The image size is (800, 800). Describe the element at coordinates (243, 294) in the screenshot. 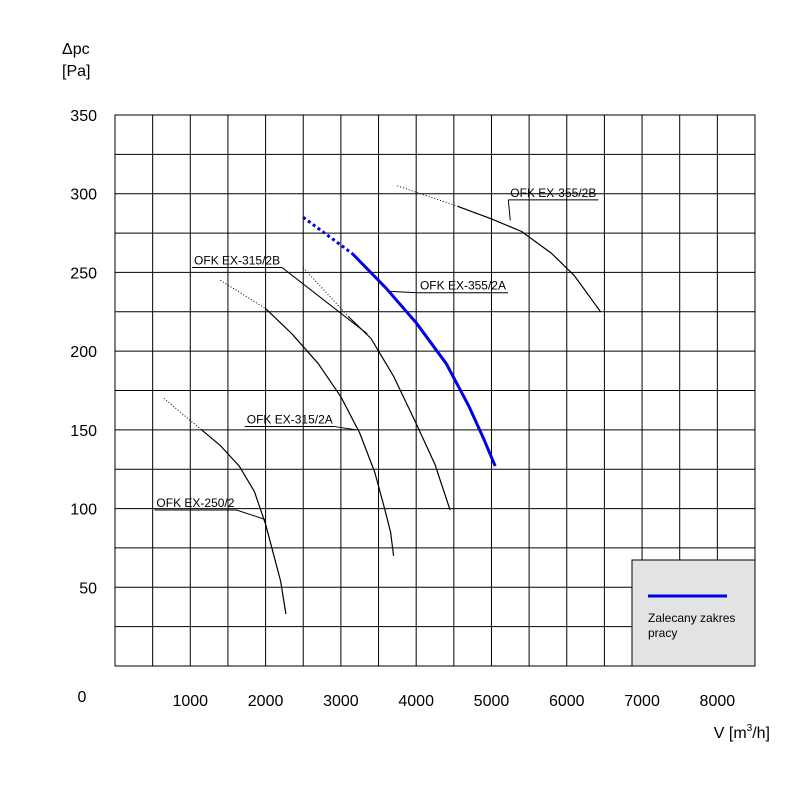

I see `ofk-ex-315-2a-dotted-segment` at that location.